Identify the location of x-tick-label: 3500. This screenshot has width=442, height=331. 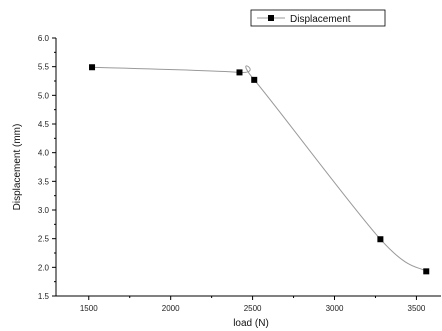
(417, 308).